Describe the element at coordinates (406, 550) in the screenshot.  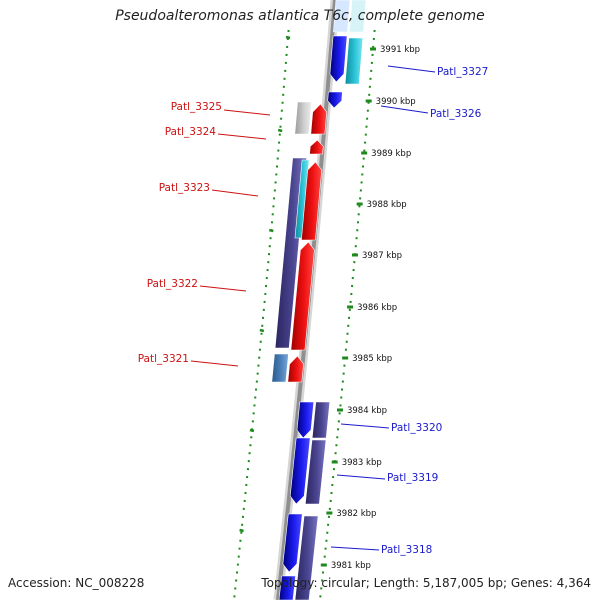
I see `gene-label: Patl_3318` at that location.